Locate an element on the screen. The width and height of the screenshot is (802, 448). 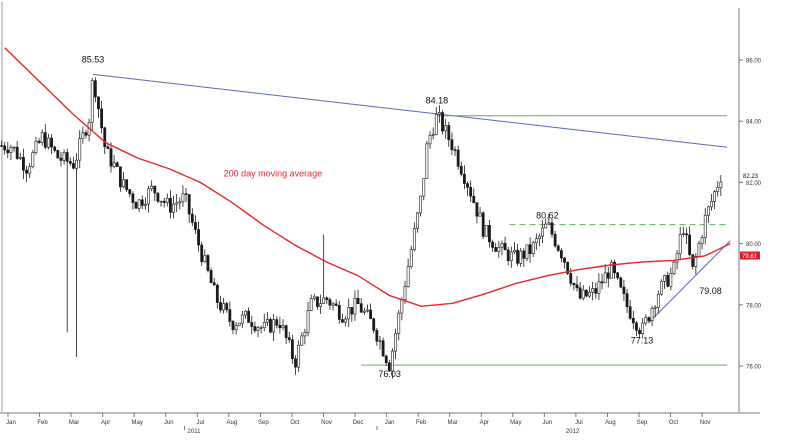
y-tick-label: 84.00 is located at coordinates (754, 123).